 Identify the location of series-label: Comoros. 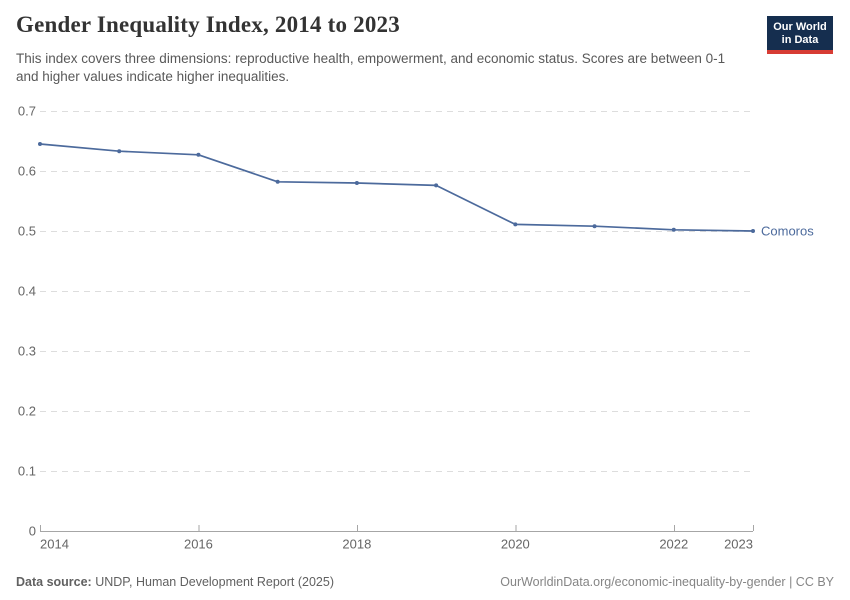
(787, 231).